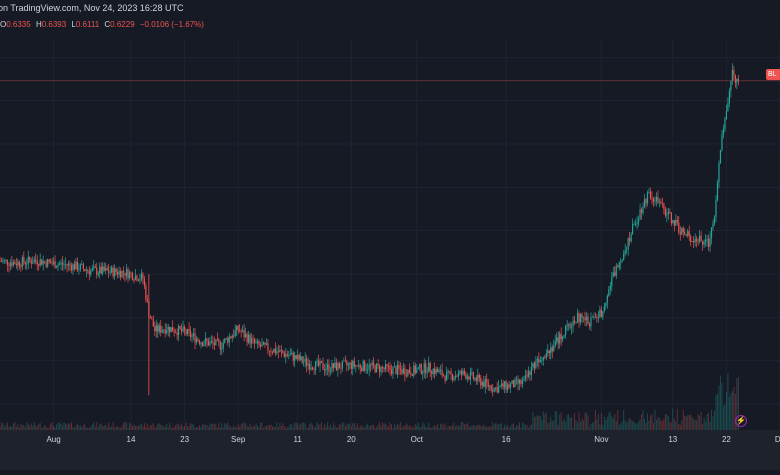 This screenshot has width=780, height=475. Describe the element at coordinates (184, 439) in the screenshot. I see `x-tick-label: 23` at that location.